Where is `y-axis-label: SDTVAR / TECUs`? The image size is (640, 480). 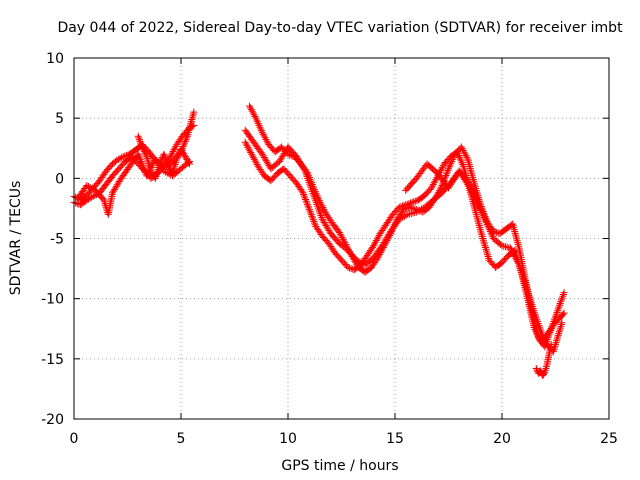
y-axis-label: SDTVAR / TECUs is located at coordinates (16, 238).